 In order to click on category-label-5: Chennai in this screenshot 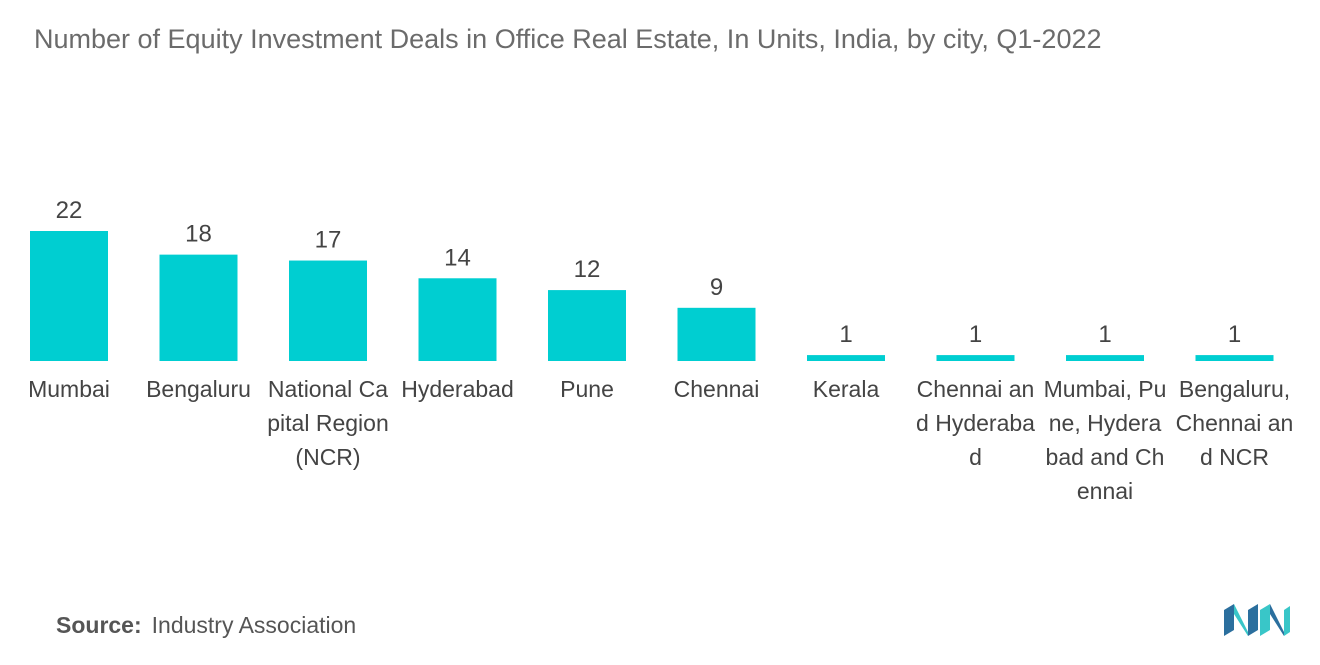, I will do `click(716, 389)`.